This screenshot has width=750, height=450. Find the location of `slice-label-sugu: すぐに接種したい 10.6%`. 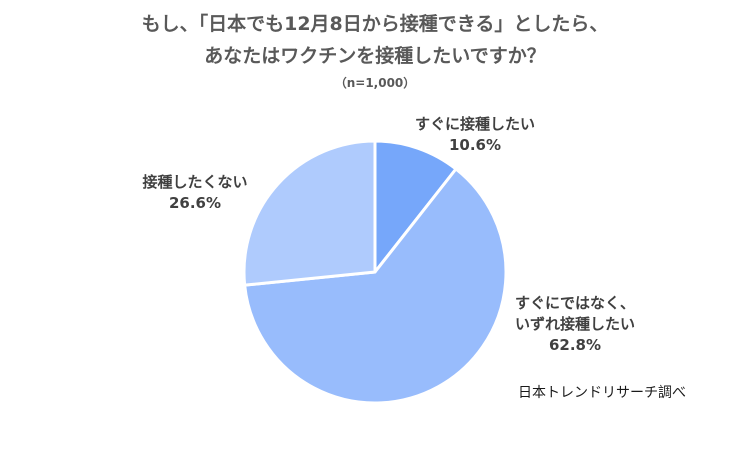

slice-label-sugu: すぐに接種したい 10.6% is located at coordinates (475, 135).